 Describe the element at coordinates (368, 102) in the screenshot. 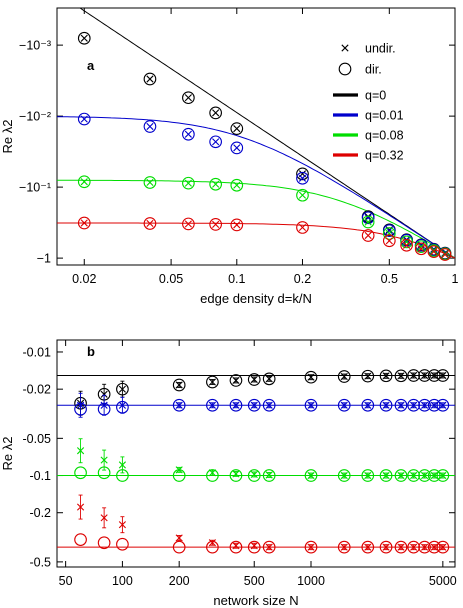

I see `legend: undir. dir. q=0 q=0.01 q=0.08 q=0.32` at that location.